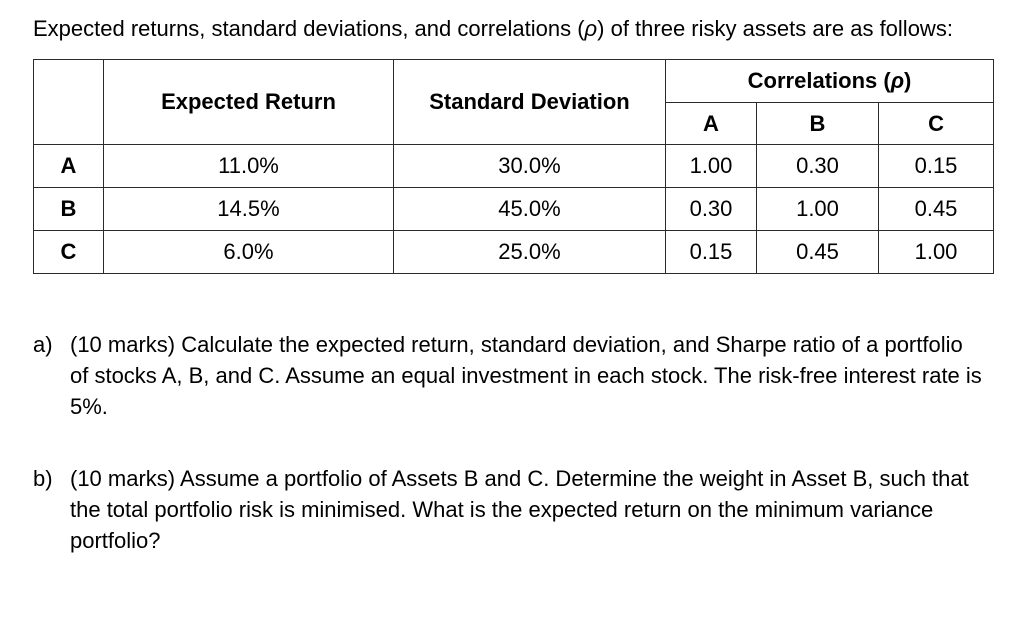 This screenshot has width=1024, height=633. Describe the element at coordinates (68, 166) in the screenshot. I see `asset-label-cell: A` at that location.